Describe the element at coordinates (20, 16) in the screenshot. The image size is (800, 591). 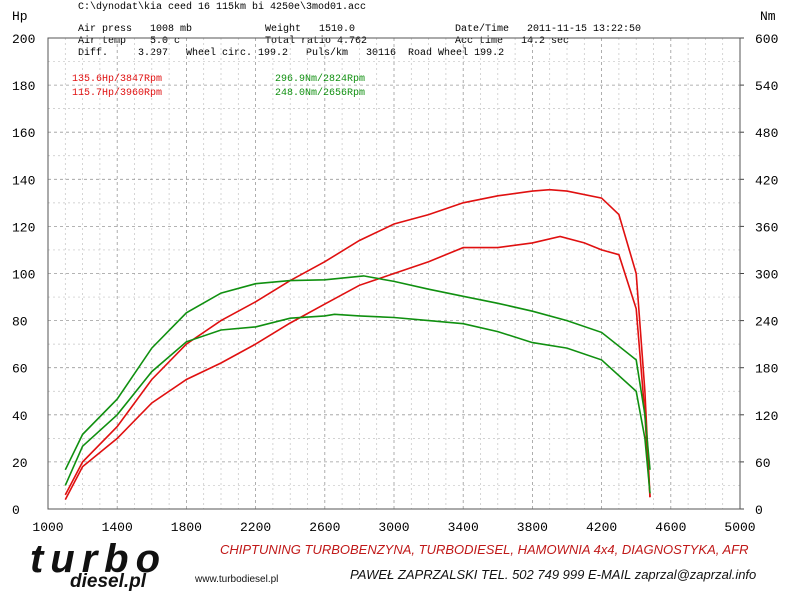
I see `y-axis-label: Hp` at that location.